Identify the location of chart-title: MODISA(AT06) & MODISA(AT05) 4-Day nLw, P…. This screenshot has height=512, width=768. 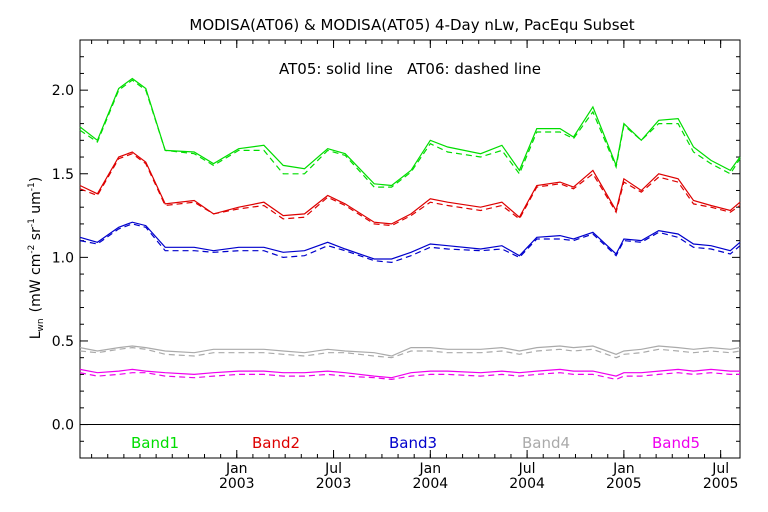
(411, 25).